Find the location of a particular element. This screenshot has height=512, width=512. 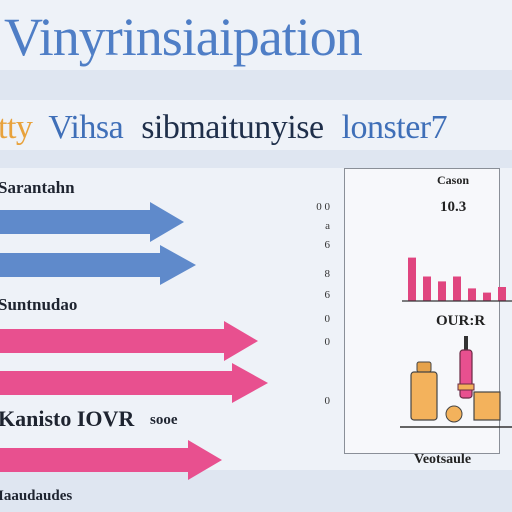

panel-mid-label: OUR:R is located at coordinates (461, 321).